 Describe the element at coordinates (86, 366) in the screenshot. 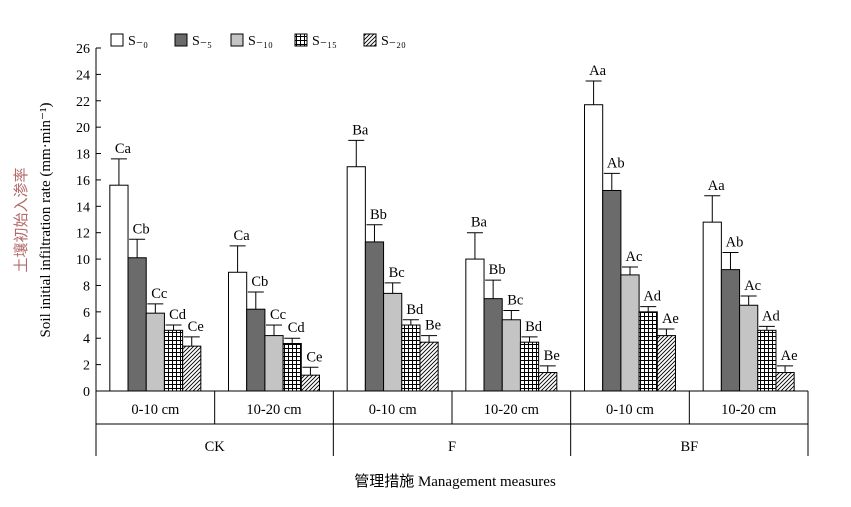

I see `y-tick-label: 2` at that location.